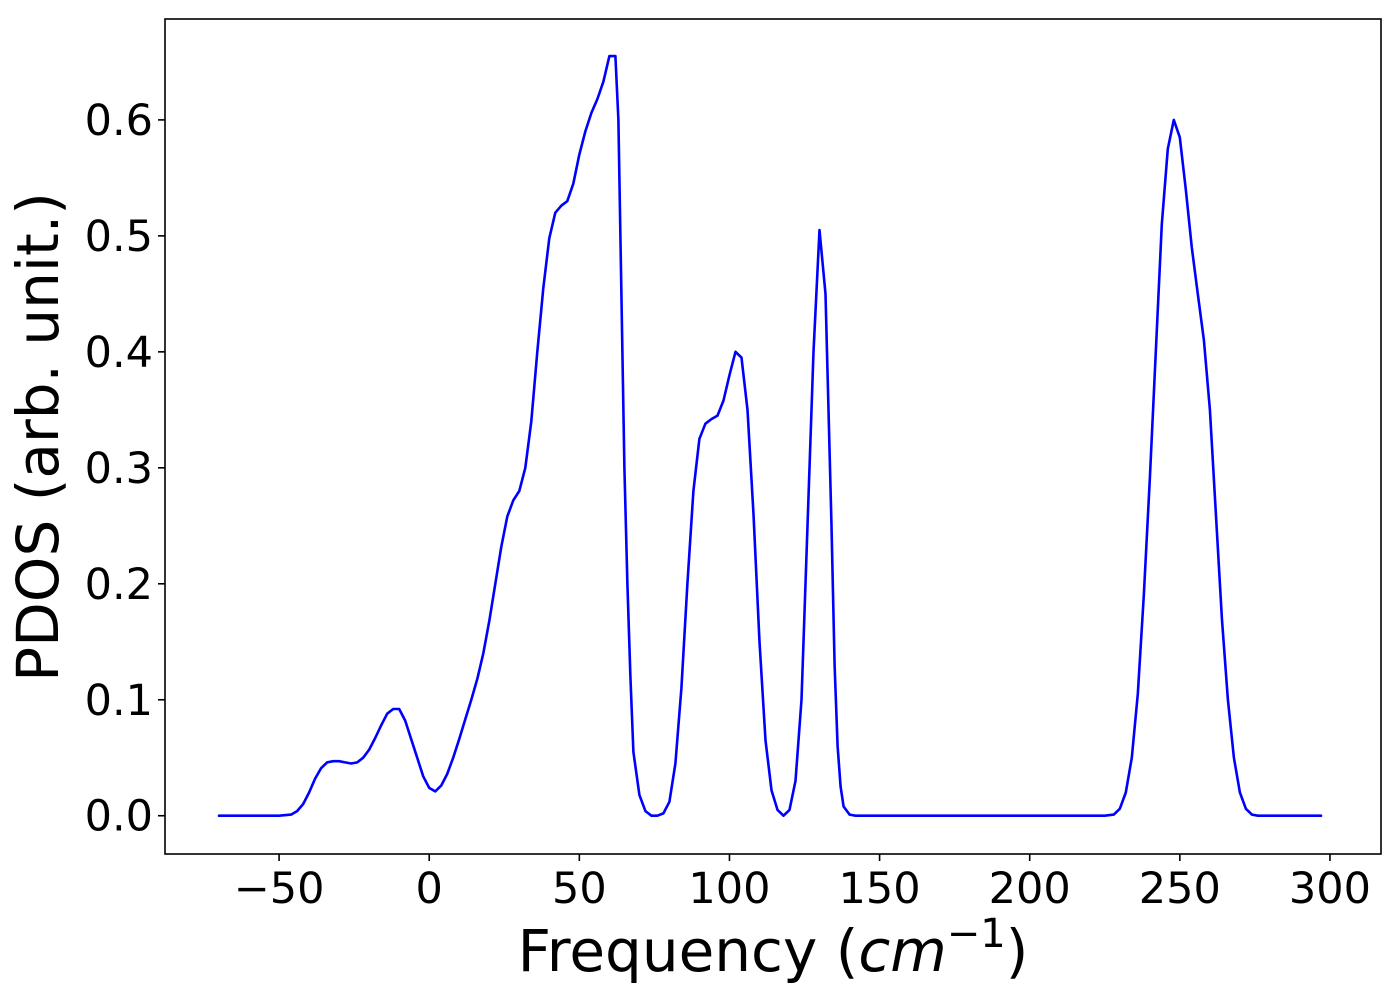 This screenshot has height=1000, width=1400. I want to click on y-tick-label: 0.0, so click(119, 817).